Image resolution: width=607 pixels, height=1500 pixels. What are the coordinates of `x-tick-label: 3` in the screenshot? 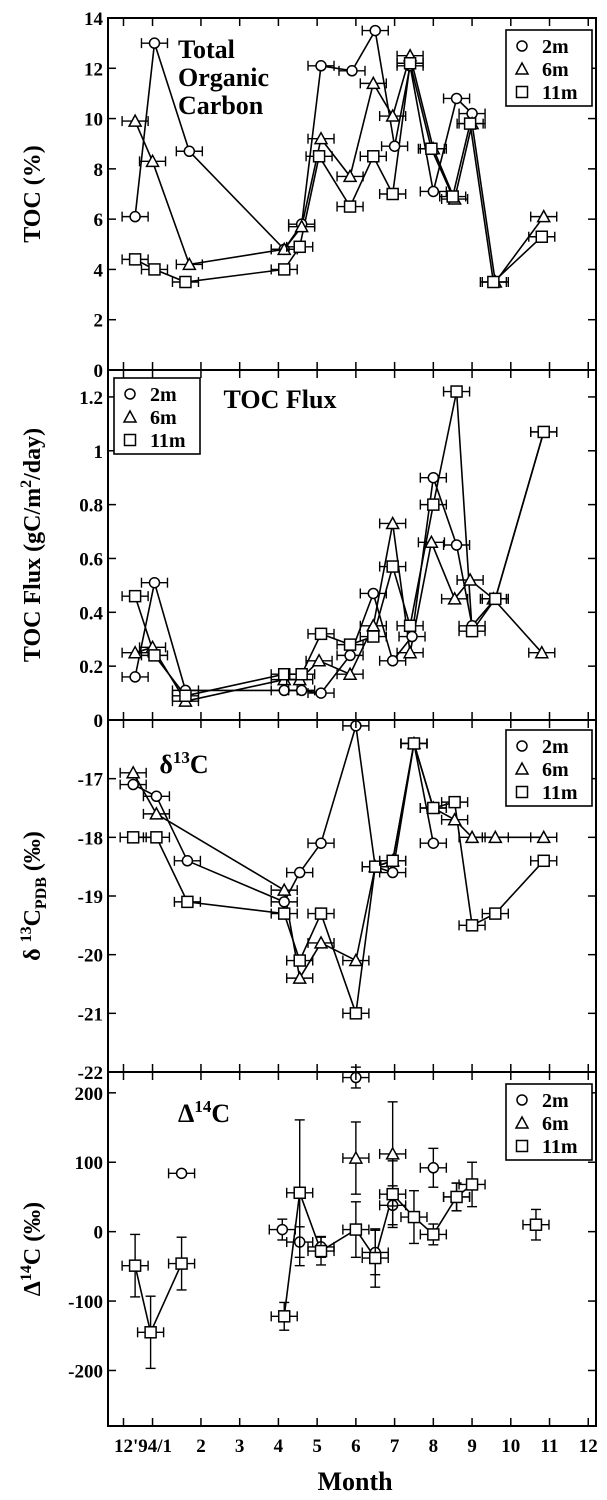 It's located at (240, 1446).